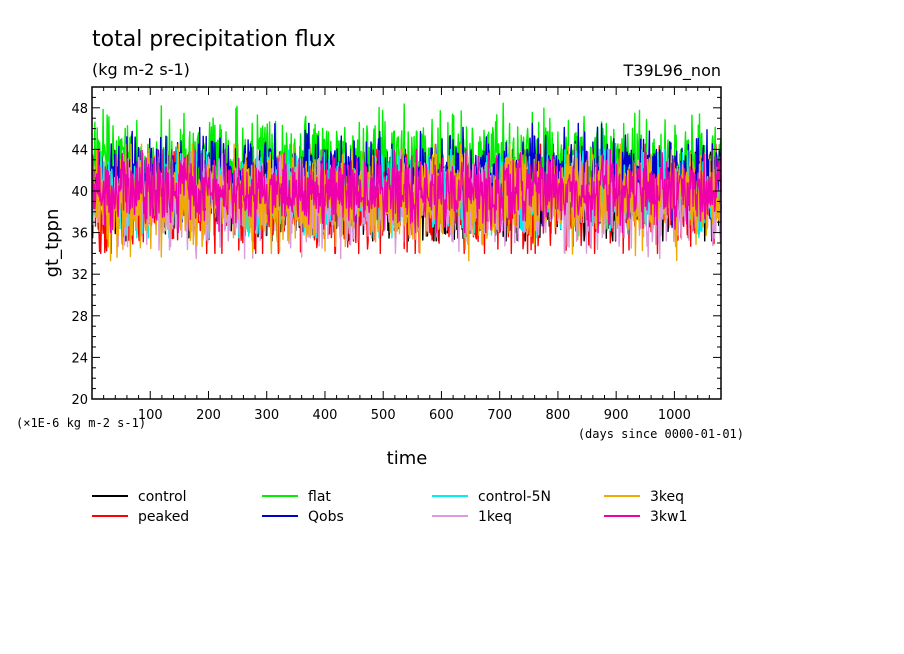 The image size is (904, 654). Describe the element at coordinates (667, 497) in the screenshot. I see `legend-label-3keq: 3keq` at that location.